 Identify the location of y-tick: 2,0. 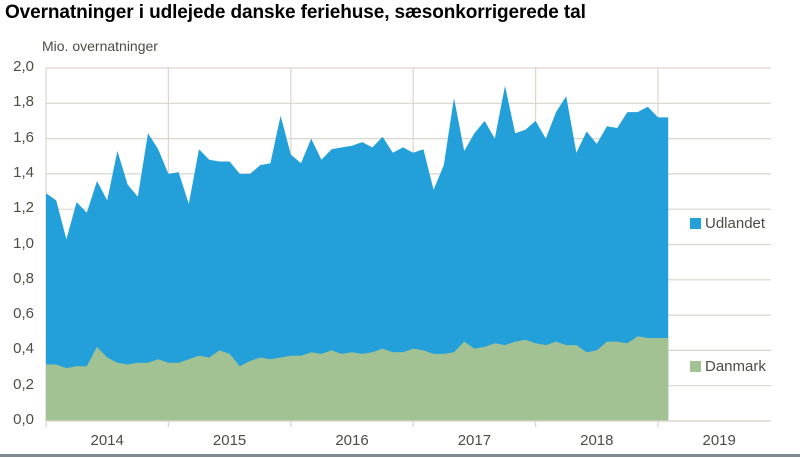
(23, 66).